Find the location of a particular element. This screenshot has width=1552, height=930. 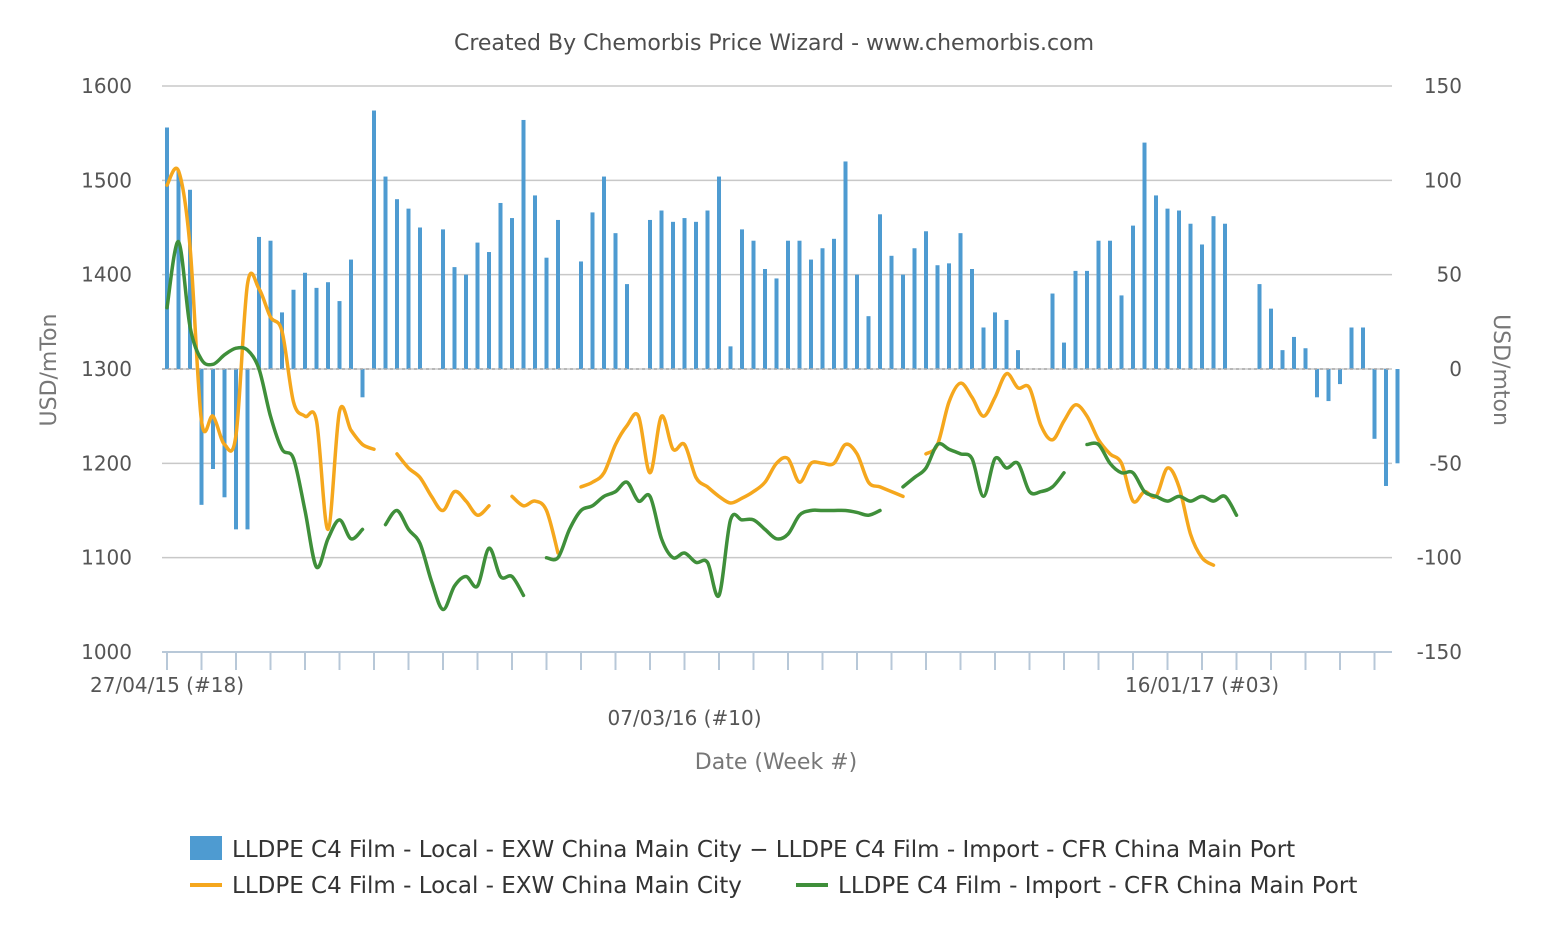

y-right-tick-label: 0 is located at coordinates (1455, 369).